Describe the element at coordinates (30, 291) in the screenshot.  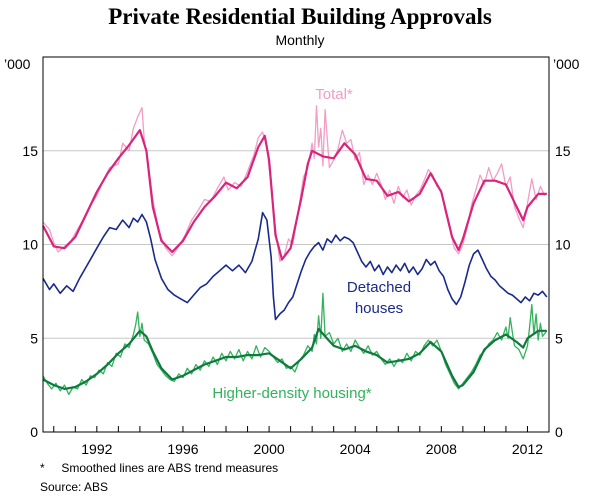
I see `y-axis-left: 0 5 10 15` at that location.